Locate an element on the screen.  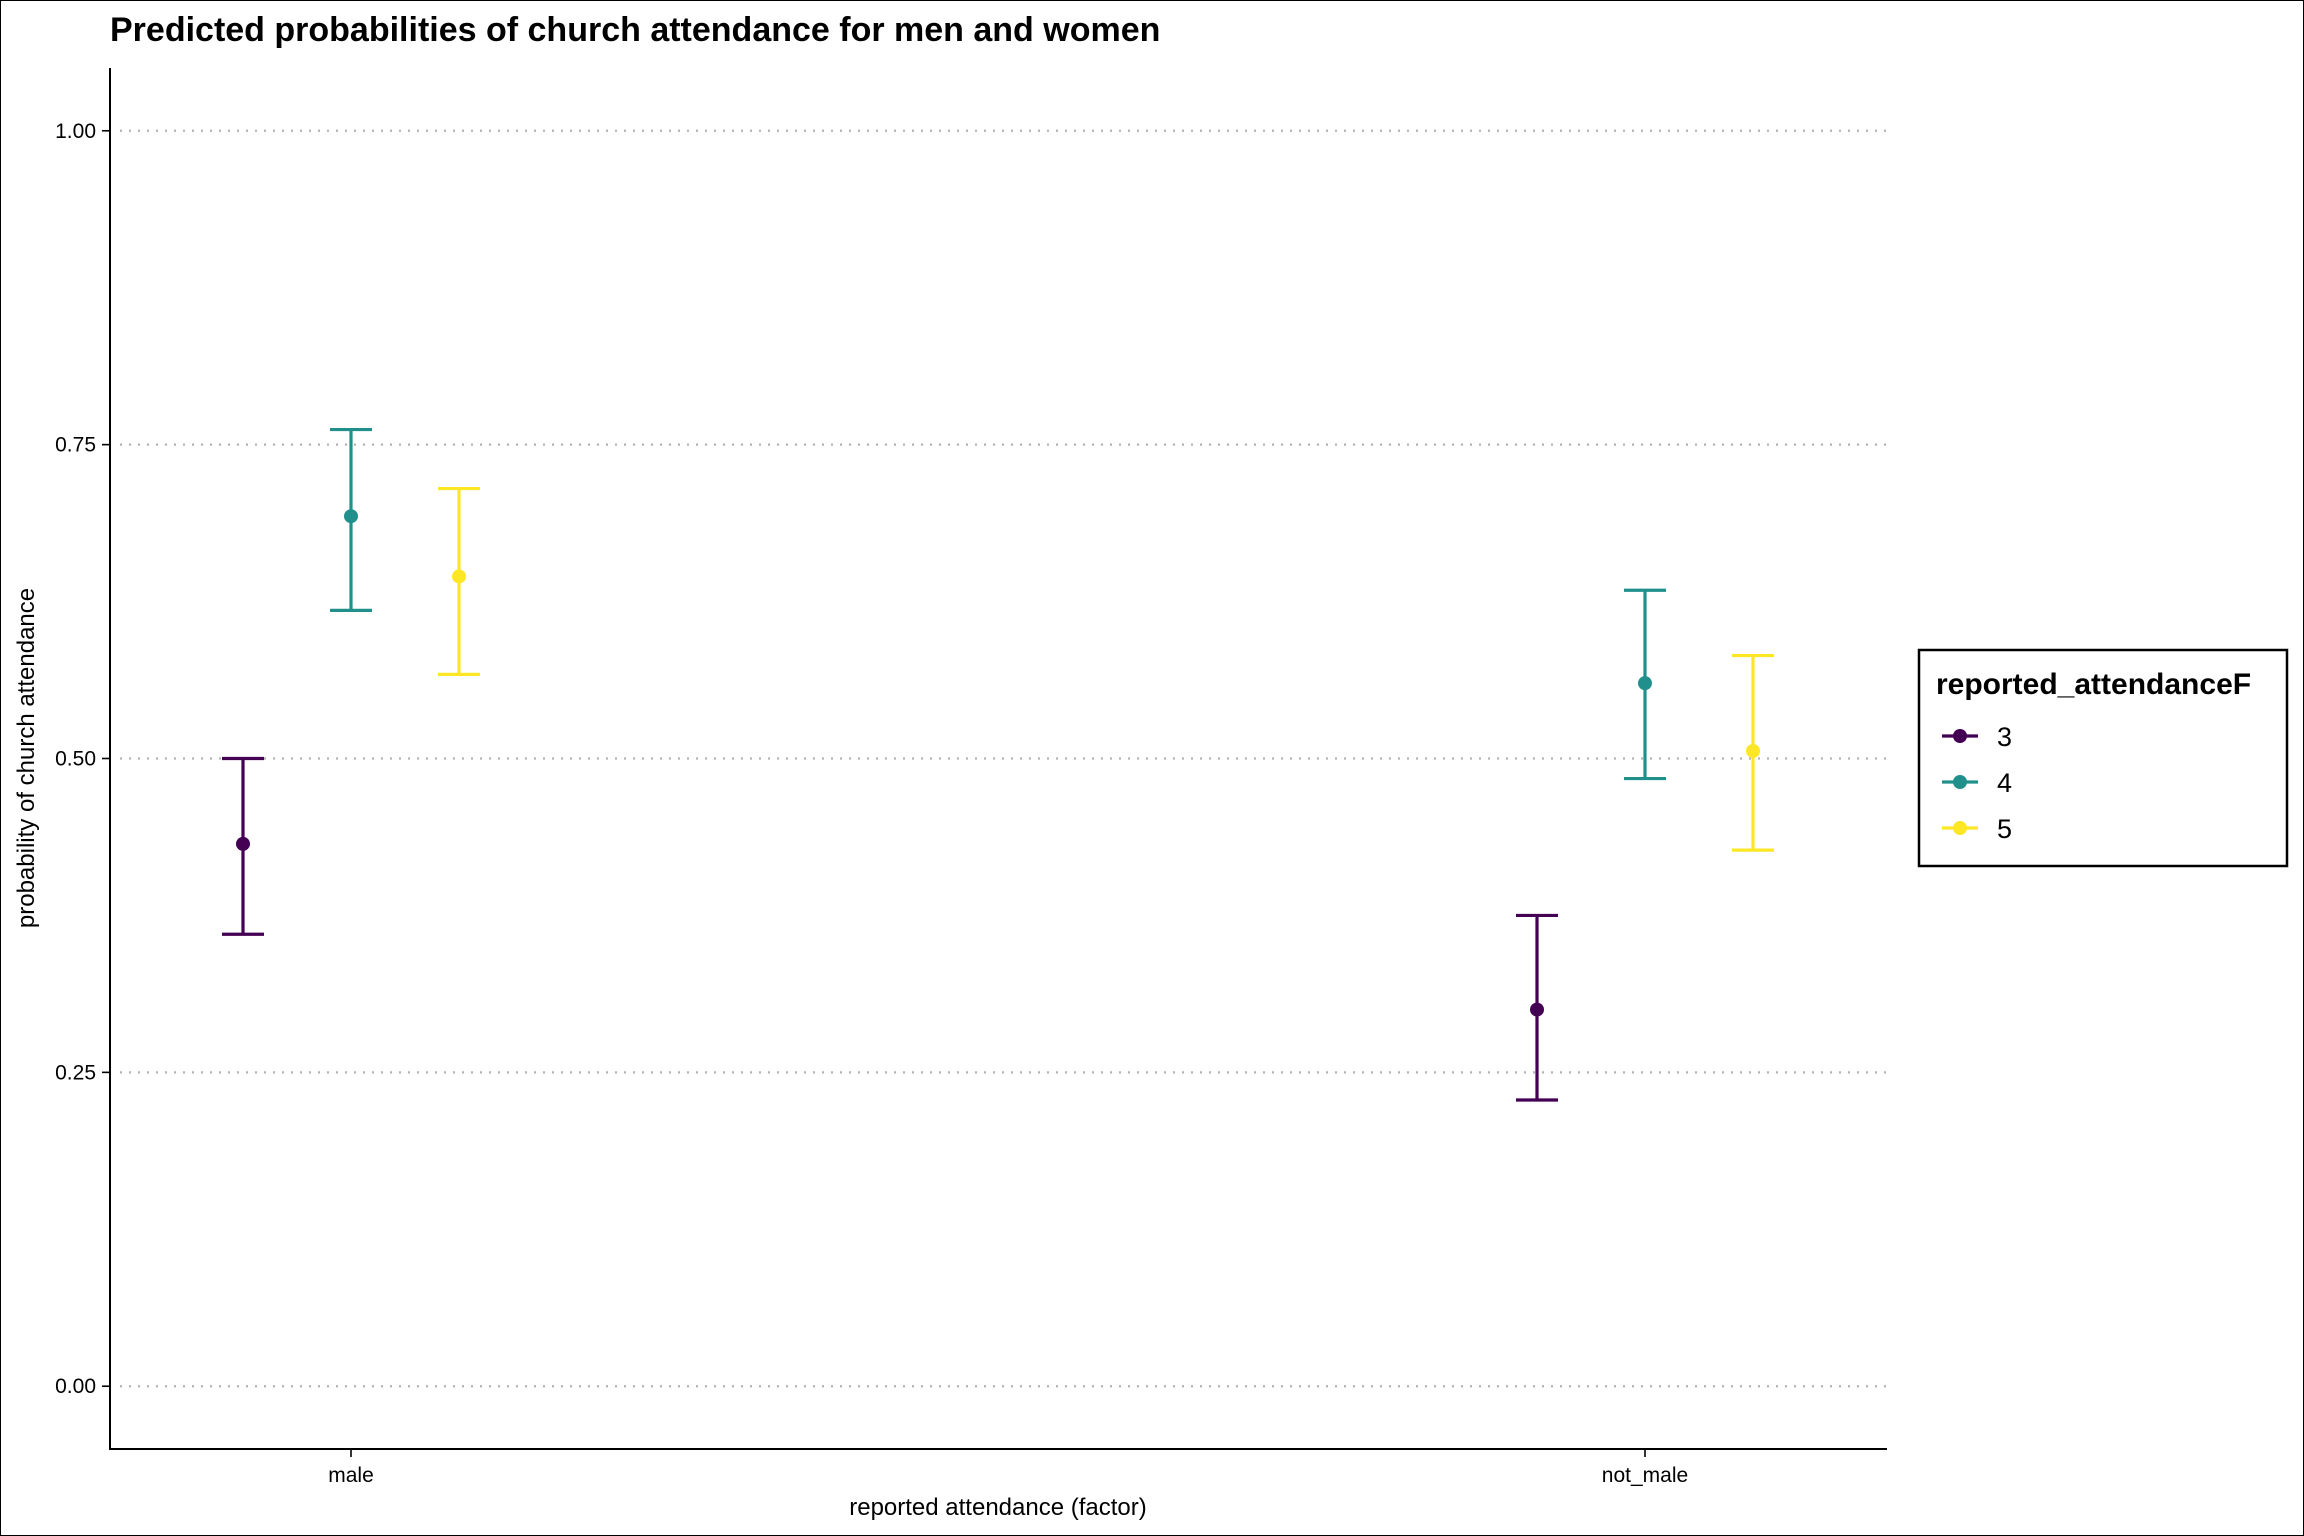
errorbar-series-5-not_male is located at coordinates (1753, 752).